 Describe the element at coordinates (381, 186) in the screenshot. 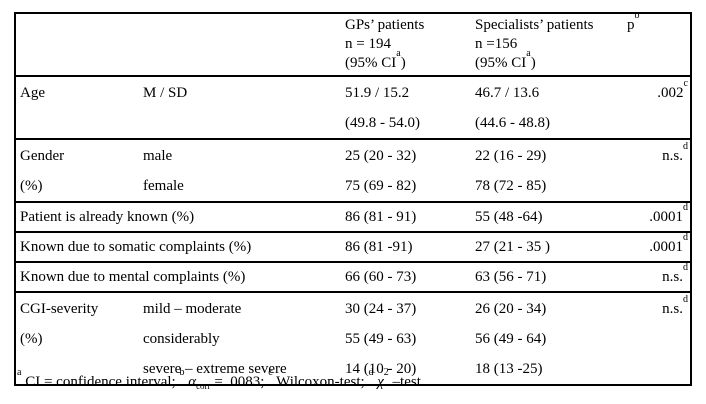

I see `gender-gps-female: 75 (69 - 82)` at that location.